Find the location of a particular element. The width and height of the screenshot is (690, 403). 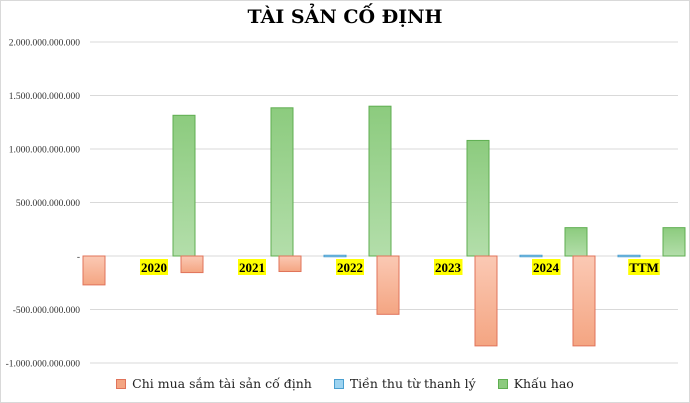

x-category-label: TTM is located at coordinates (644, 267).